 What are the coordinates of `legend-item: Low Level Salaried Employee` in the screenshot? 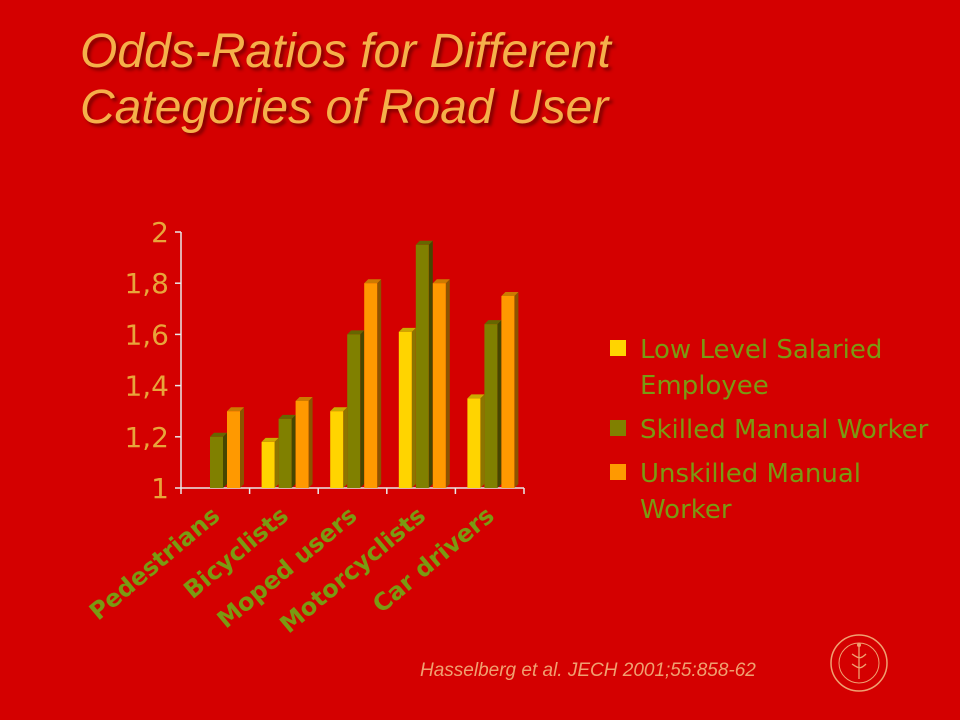 It's located at (775, 368).